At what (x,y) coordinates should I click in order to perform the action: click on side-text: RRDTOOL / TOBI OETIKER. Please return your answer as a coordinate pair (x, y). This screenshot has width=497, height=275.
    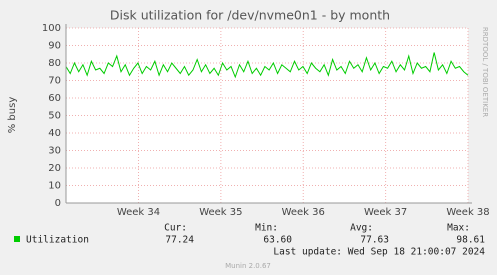
    Looking at the image, I should click on (485, 72).